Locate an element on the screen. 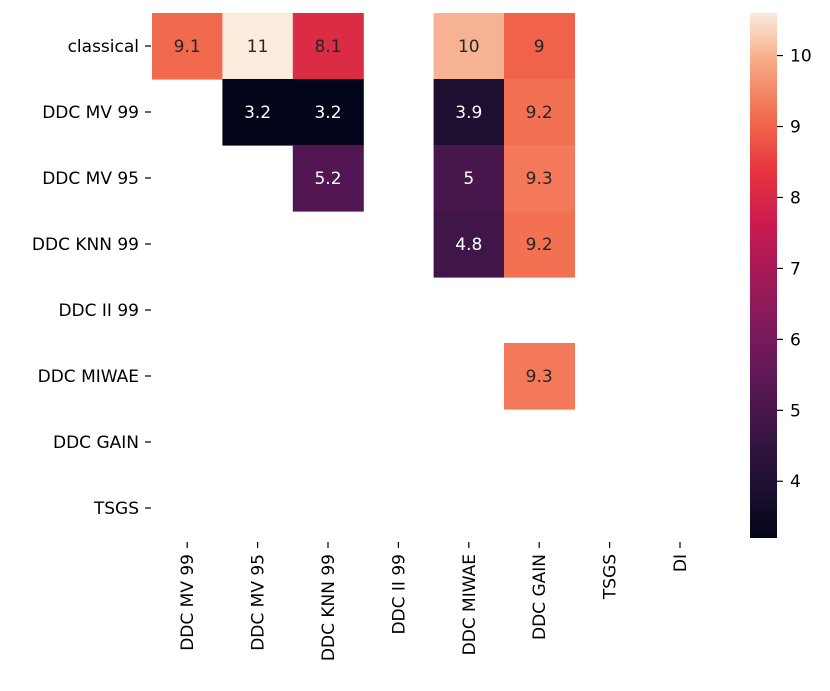 Image resolution: width=830 pixels, height=691 pixels. row-tick-label: DDC KNN 99 is located at coordinates (85, 245).